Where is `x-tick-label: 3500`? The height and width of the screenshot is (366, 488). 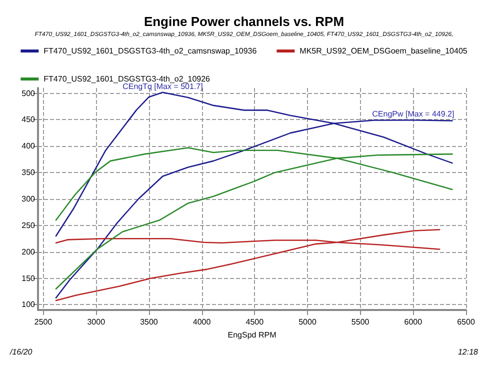
x-tick-label: 3500 is located at coordinates (149, 322).